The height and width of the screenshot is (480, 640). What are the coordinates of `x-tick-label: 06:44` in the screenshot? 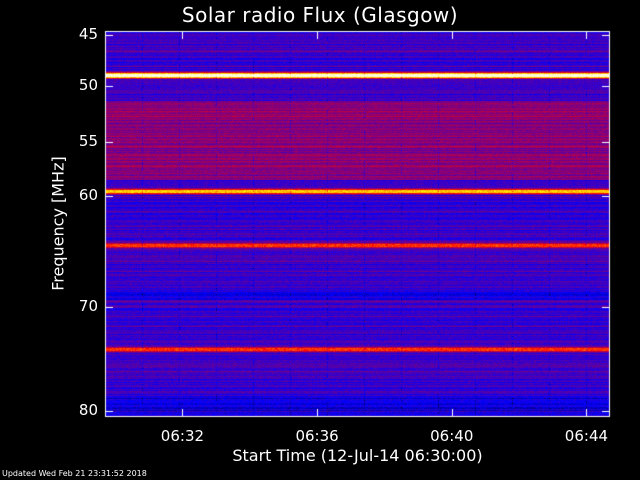 It's located at (586, 436).